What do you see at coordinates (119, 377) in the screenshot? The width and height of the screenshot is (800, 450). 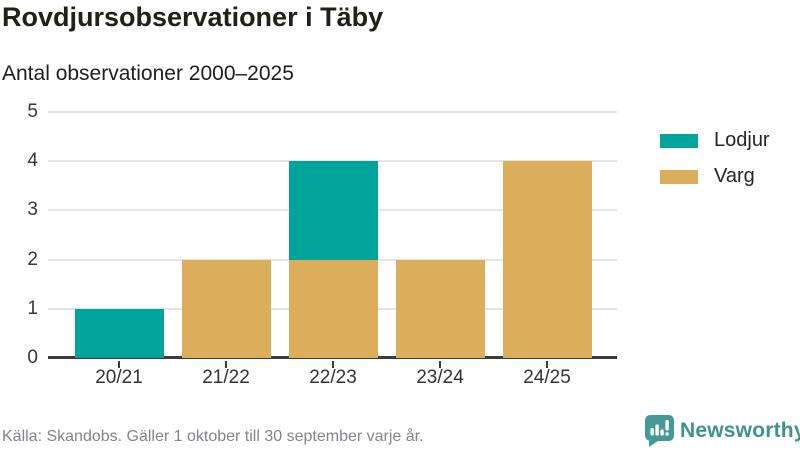 I see `x-tick-label: 20/21` at bounding box center [119, 377].